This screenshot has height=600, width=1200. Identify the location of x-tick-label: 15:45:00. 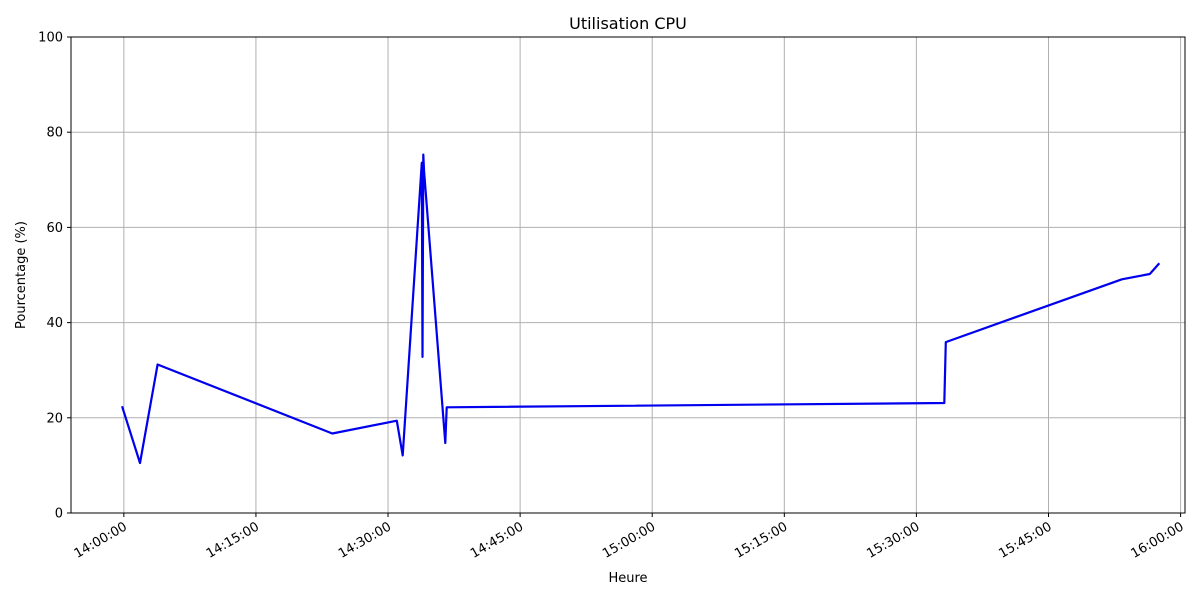
(1025, 540).